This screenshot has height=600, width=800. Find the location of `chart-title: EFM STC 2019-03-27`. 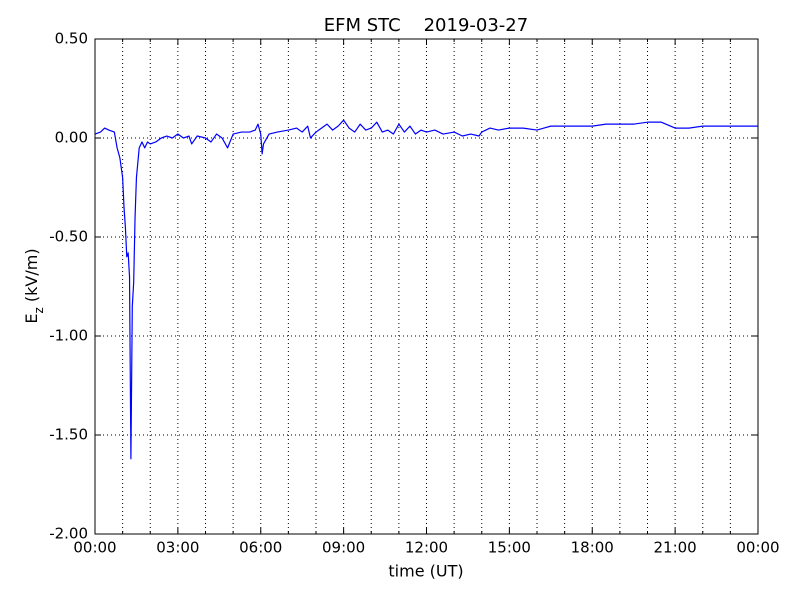

chart-title: EFM STC 2019-03-27 is located at coordinates (426, 25).